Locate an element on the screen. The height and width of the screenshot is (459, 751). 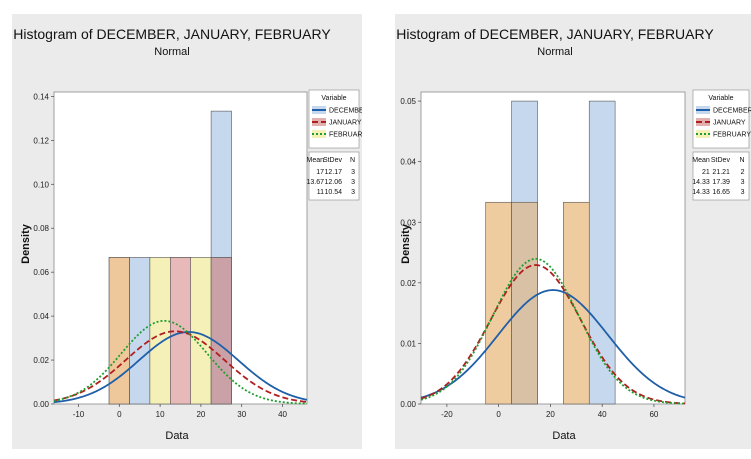
y-tick-label: 0.08 is located at coordinates (41, 228).